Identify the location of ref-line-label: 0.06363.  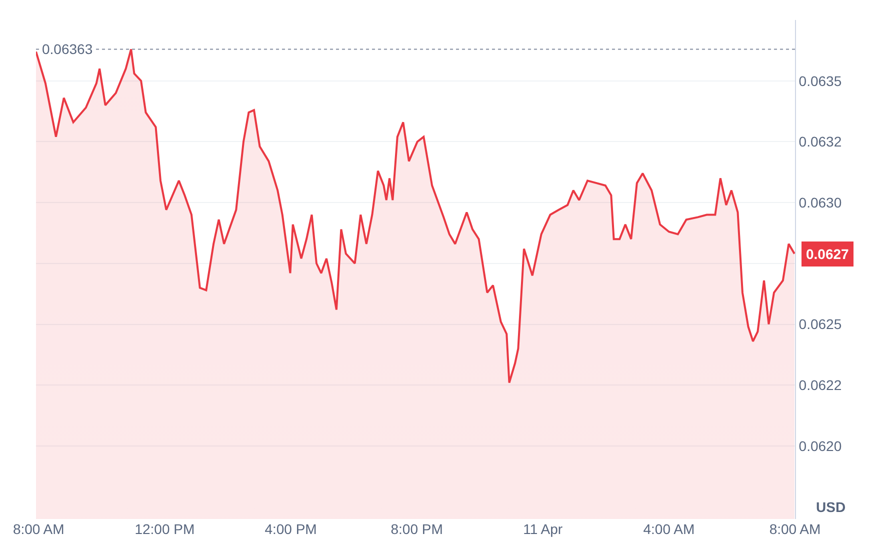
(67, 49).